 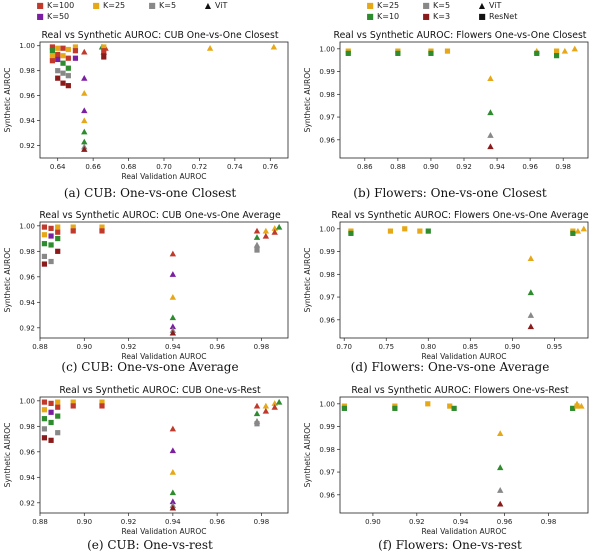 I want to click on legend-entry-k5: ■ K=5, so click(x=162, y=5).